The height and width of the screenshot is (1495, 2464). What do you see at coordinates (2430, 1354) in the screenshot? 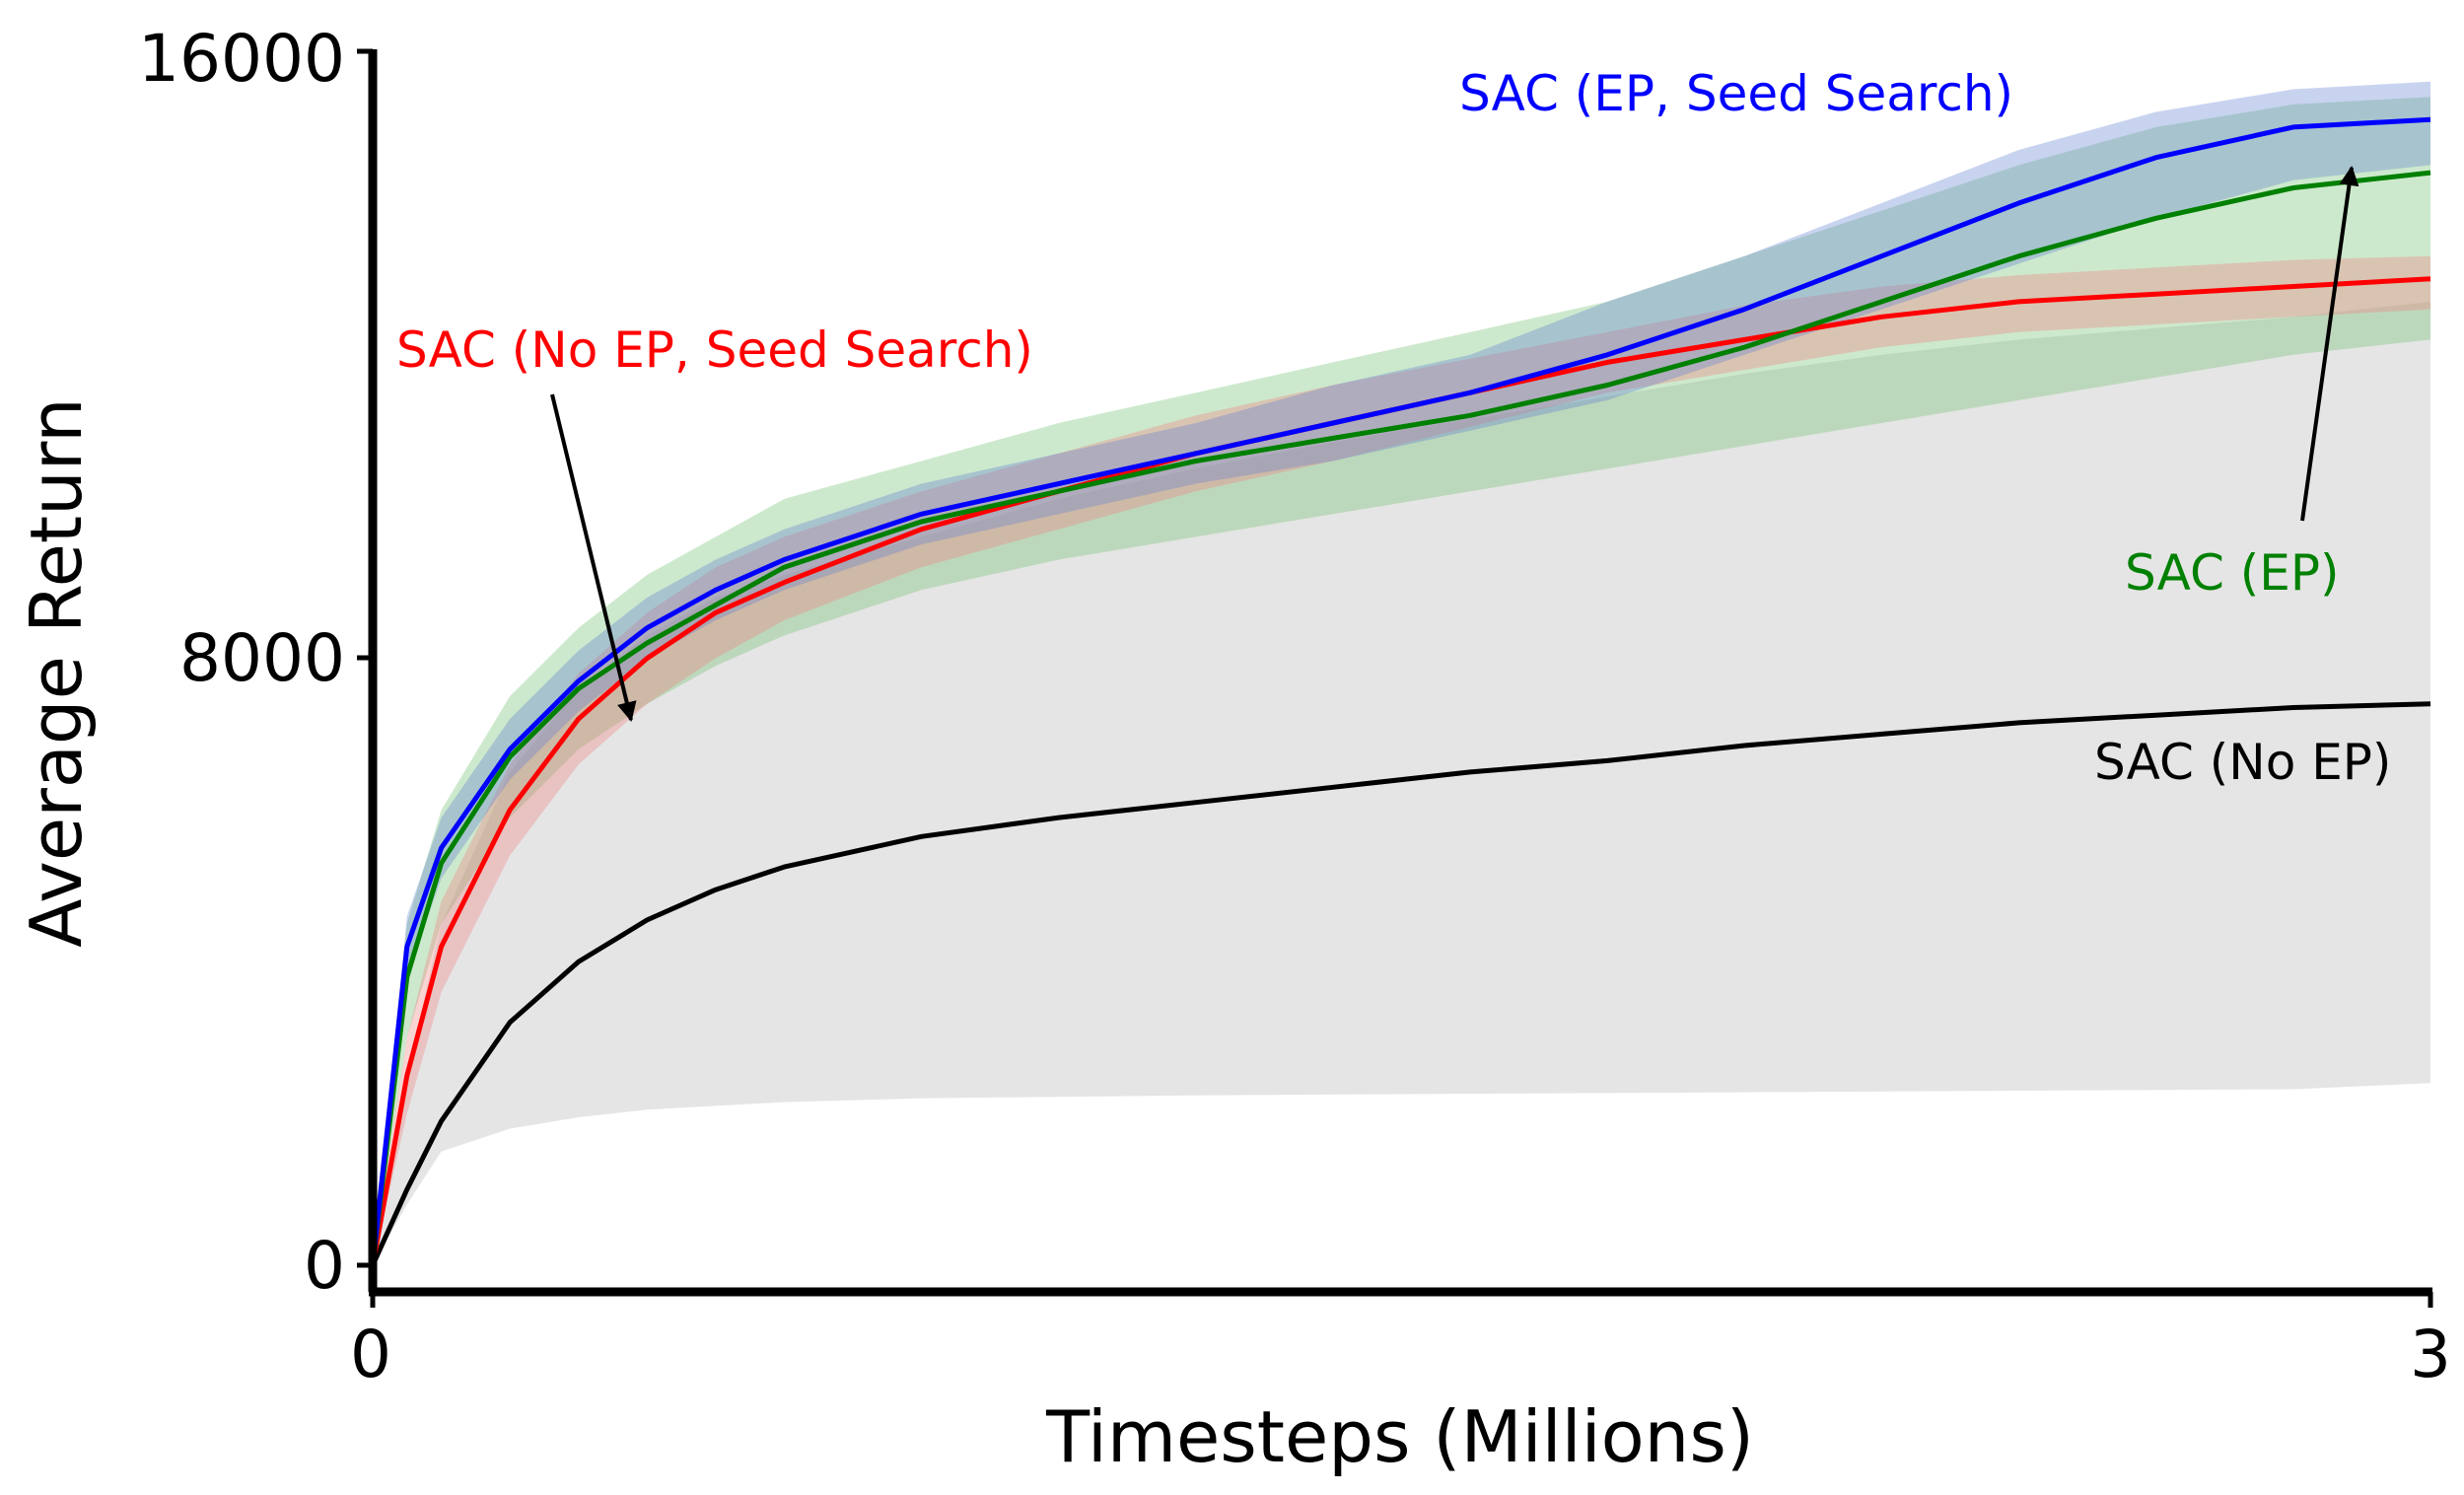
I see `x-tick-label-3: 3` at bounding box center [2430, 1354].